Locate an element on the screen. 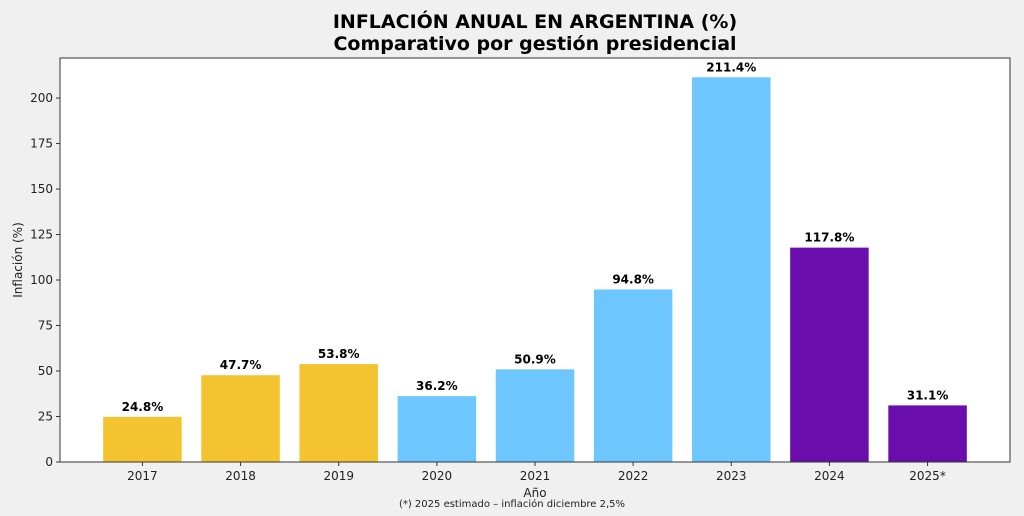 Image resolution: width=1024 pixels, height=516 pixels. y-tick-label: 75 is located at coordinates (45, 326).